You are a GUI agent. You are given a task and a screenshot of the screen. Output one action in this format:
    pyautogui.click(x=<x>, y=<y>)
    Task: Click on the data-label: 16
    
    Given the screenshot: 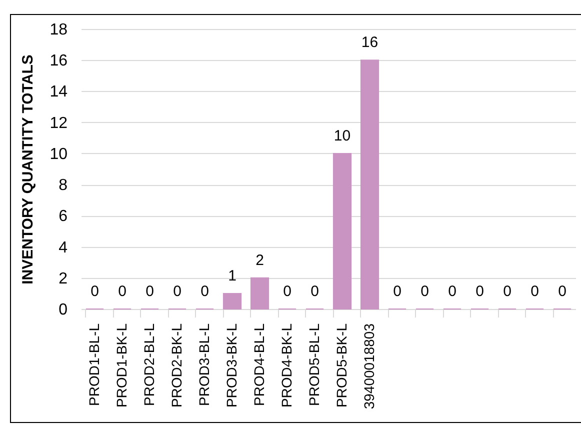 What is the action you would take?
    pyautogui.click(x=369, y=43)
    